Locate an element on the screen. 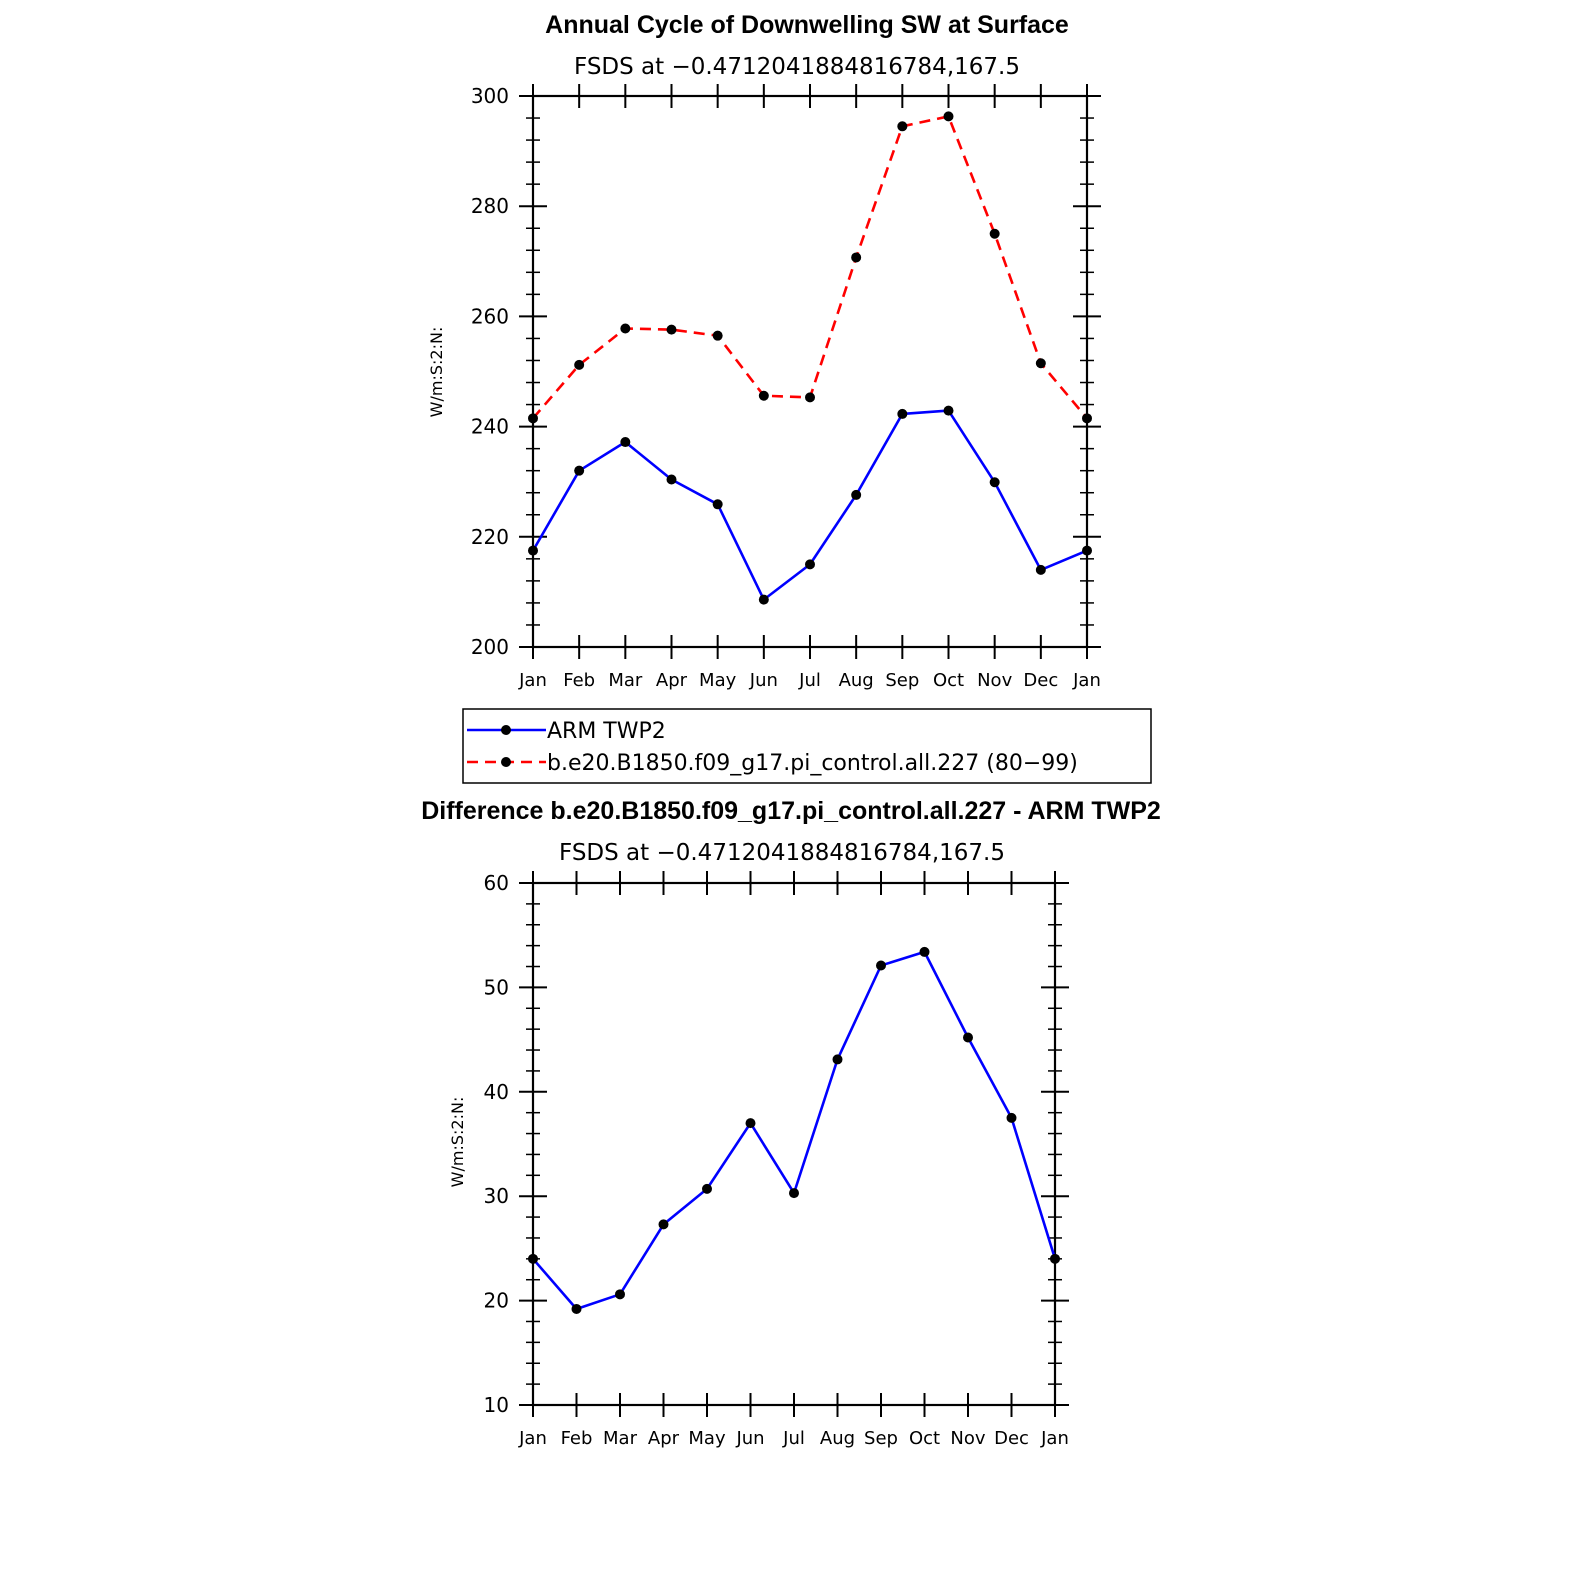 The width and height of the screenshot is (1574, 1574). legend-box is located at coordinates (807, 746).